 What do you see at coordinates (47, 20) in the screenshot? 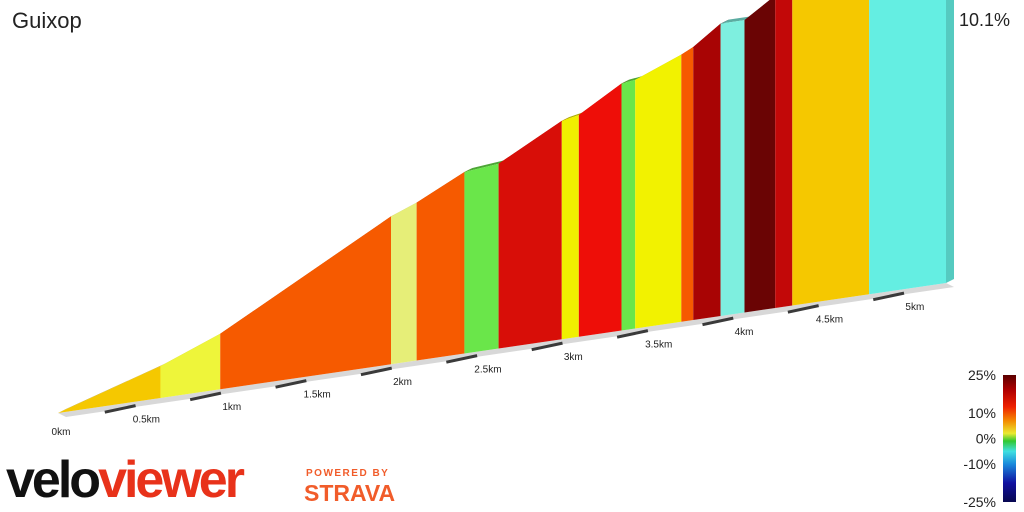
I see `segment-title: Guixop` at bounding box center [47, 20].